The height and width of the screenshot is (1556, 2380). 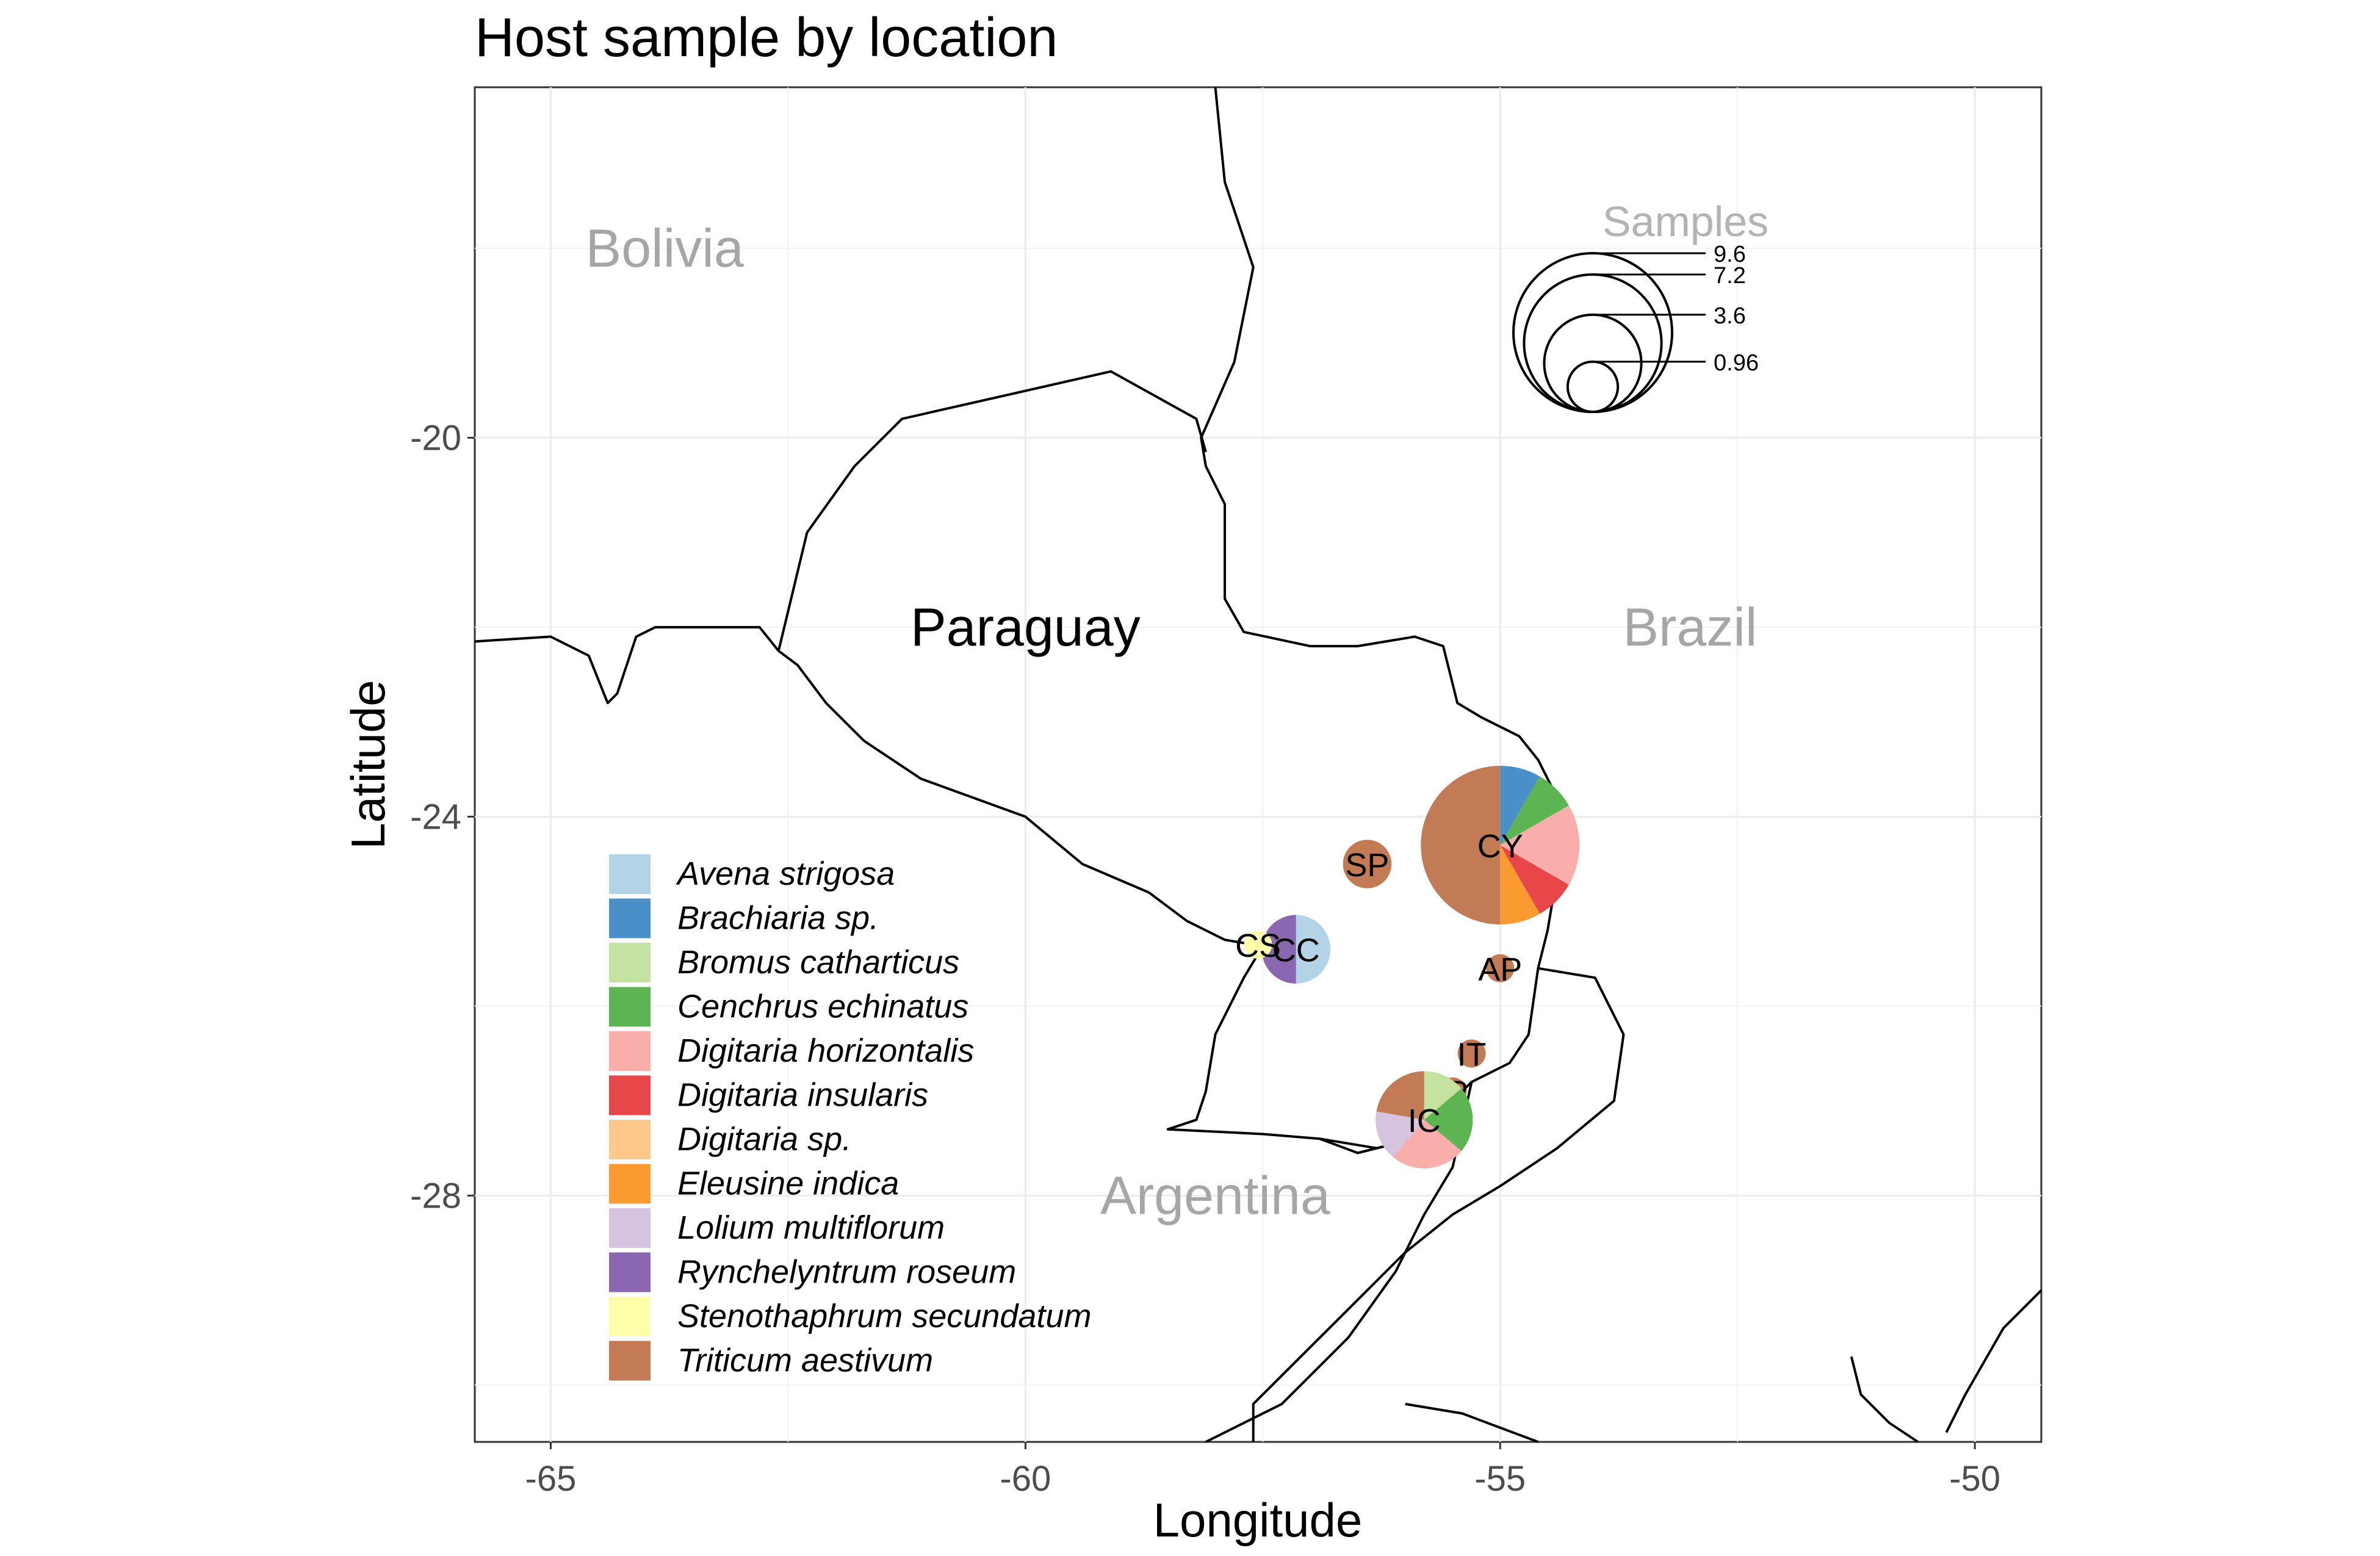 I want to click on x-tick-label: -55, so click(x=1500, y=1479).